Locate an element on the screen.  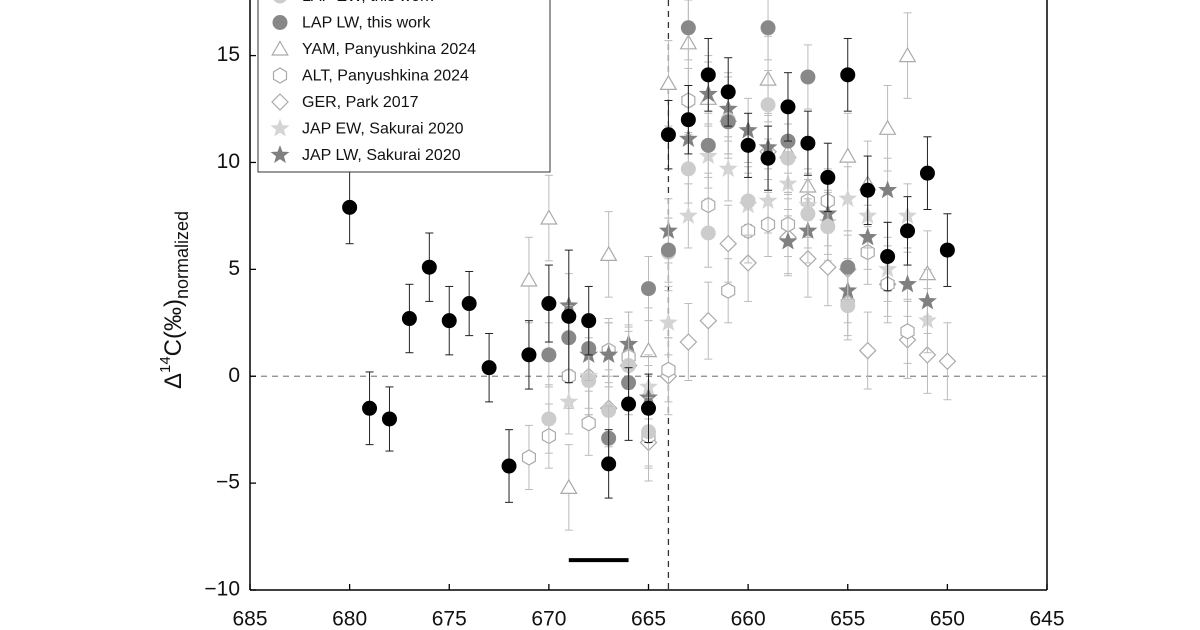
y-tick-label: 15 is located at coordinates (228, 54).